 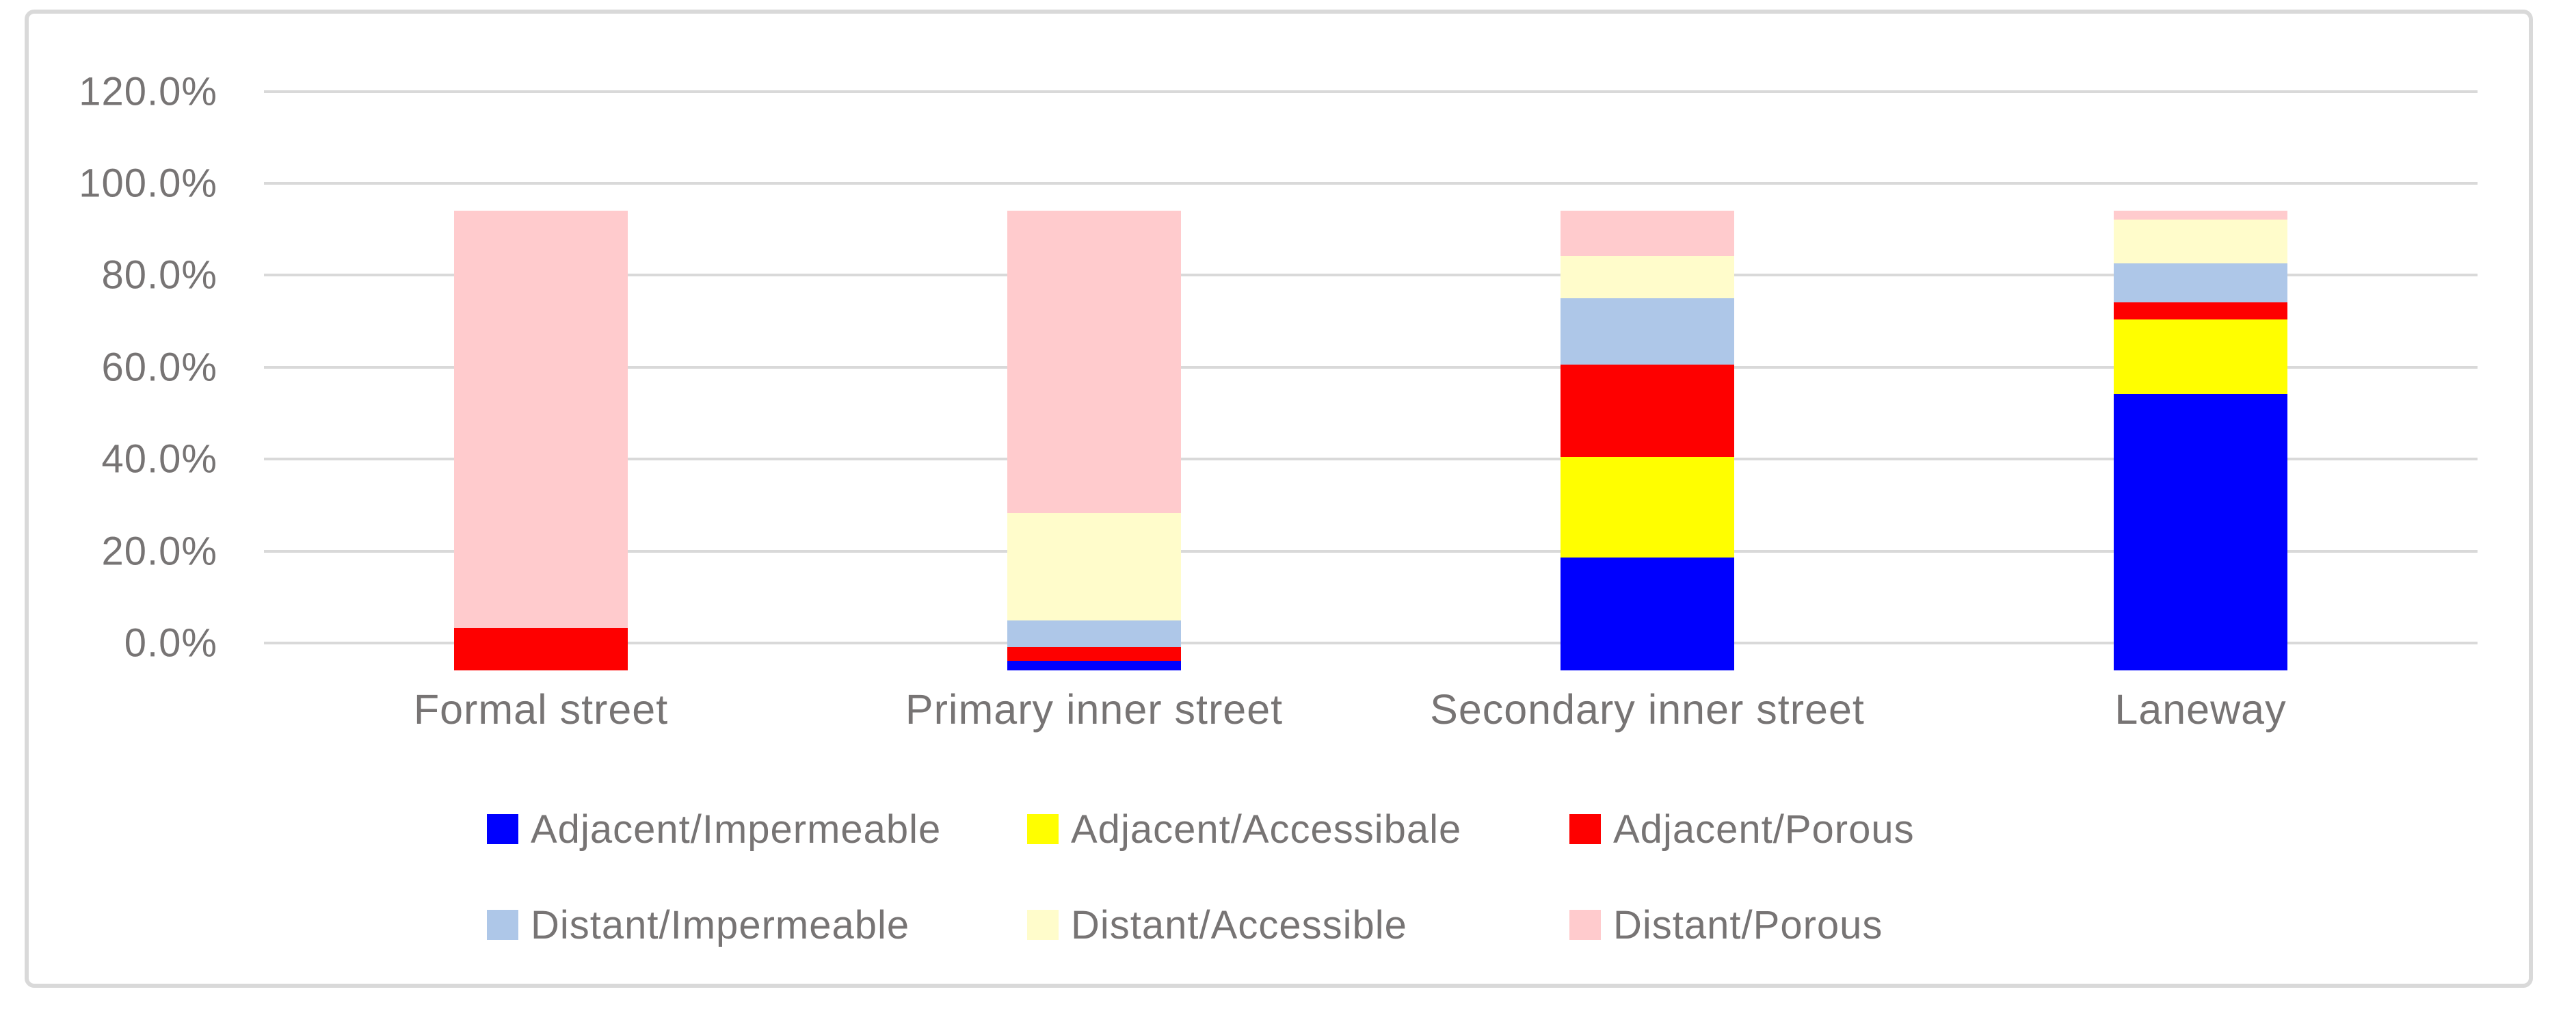 What do you see at coordinates (159, 367) in the screenshot?
I see `y-tick-label: 60.0%` at bounding box center [159, 367].